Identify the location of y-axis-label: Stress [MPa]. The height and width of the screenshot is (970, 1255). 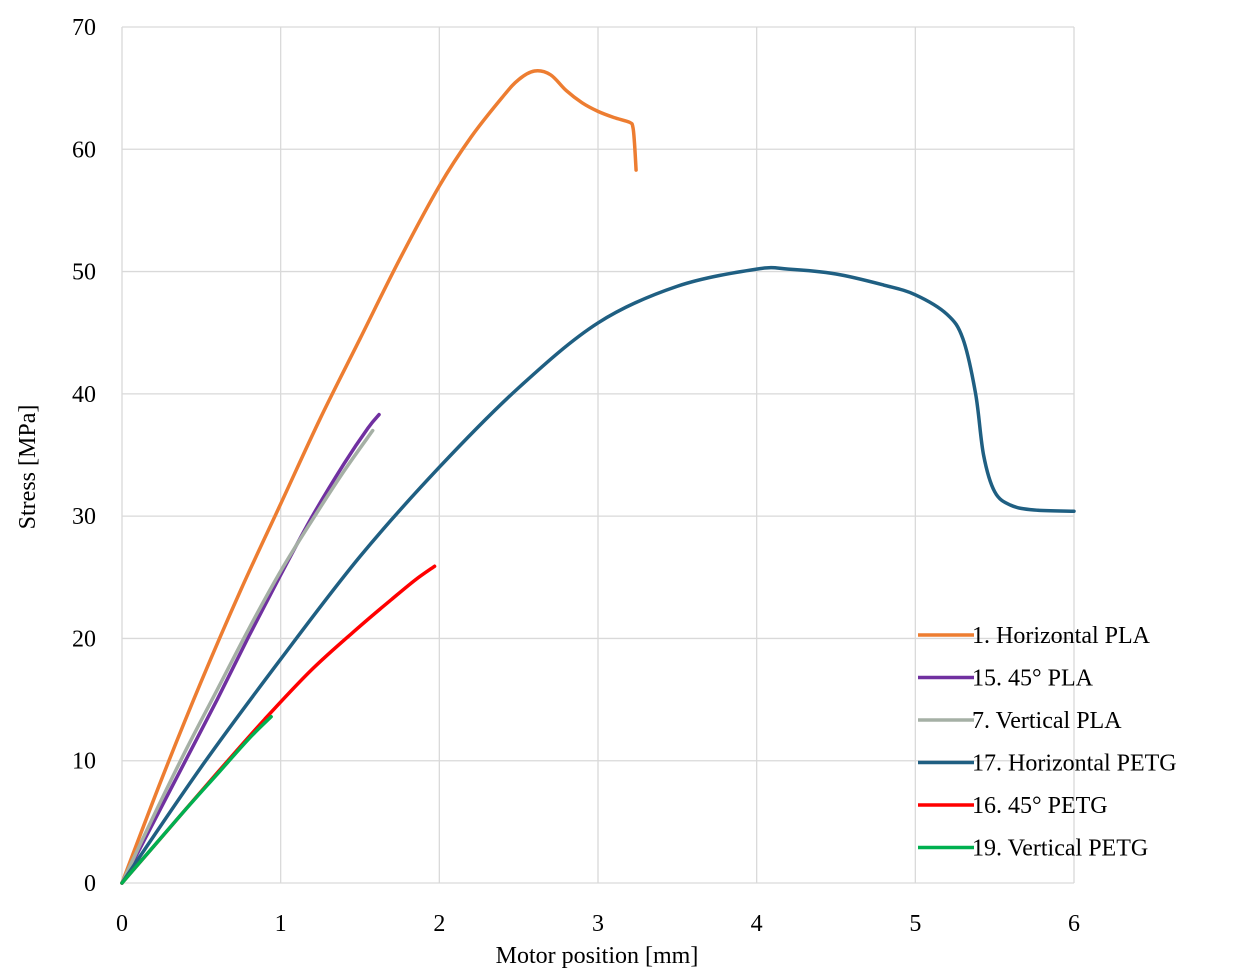
(28, 467).